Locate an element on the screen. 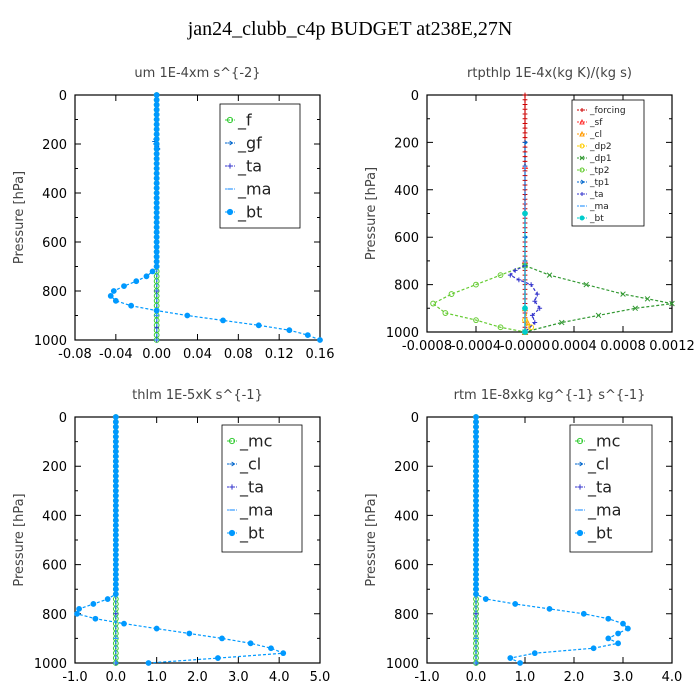 Image resolution: width=700 pixels, height=700 pixels. x-tick-label: 0.00 is located at coordinates (156, 354).